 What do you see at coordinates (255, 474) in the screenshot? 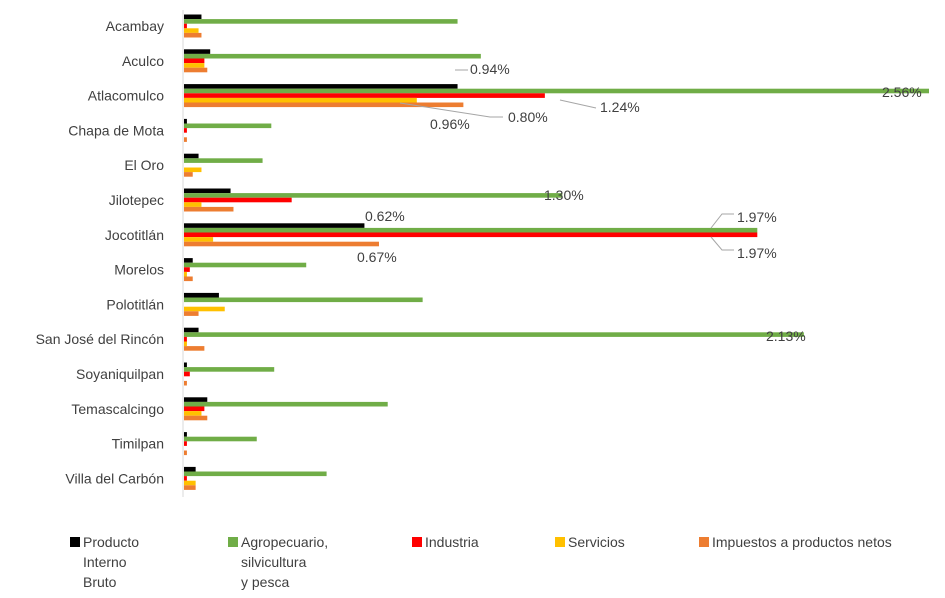
I see `bar-villa-del-carbon-agropecuario-silvicultura-y-pesca` at bounding box center [255, 474].